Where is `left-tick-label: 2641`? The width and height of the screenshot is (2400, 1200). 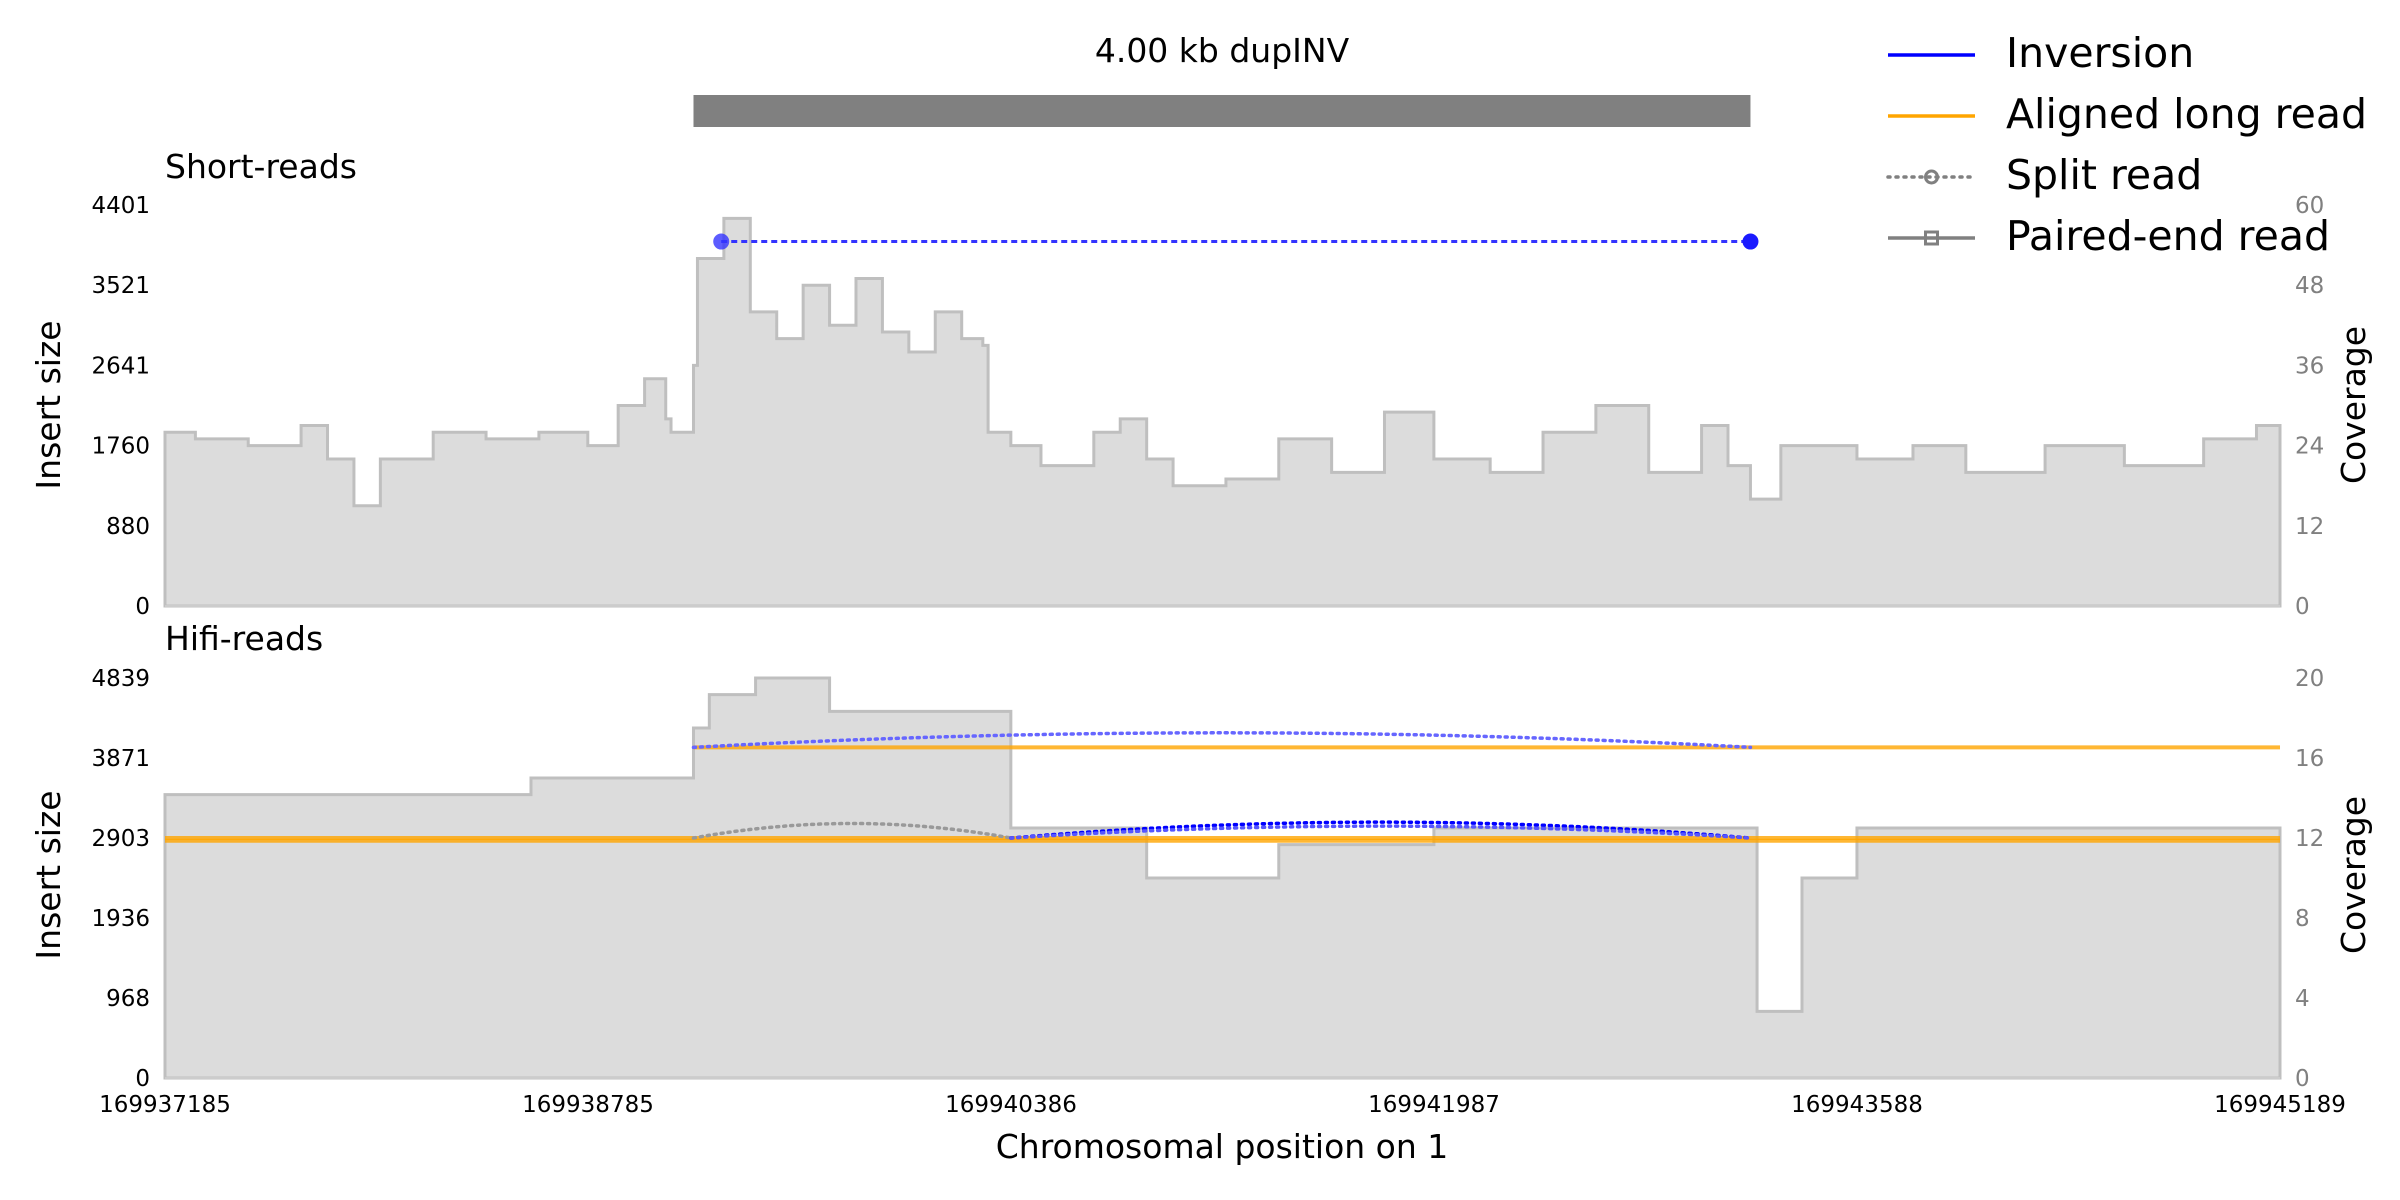
left-tick-label: 2641 is located at coordinates (120, 366).